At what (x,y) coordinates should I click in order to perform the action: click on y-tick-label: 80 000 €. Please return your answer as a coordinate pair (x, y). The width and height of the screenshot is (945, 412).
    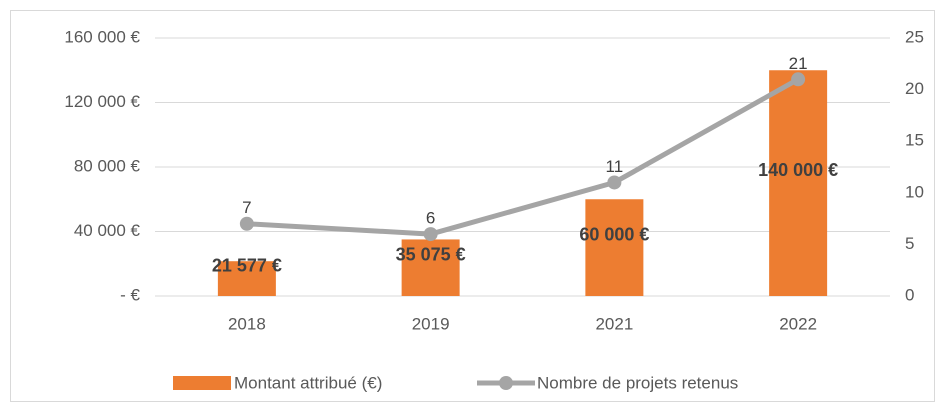
    Looking at the image, I should click on (107, 165).